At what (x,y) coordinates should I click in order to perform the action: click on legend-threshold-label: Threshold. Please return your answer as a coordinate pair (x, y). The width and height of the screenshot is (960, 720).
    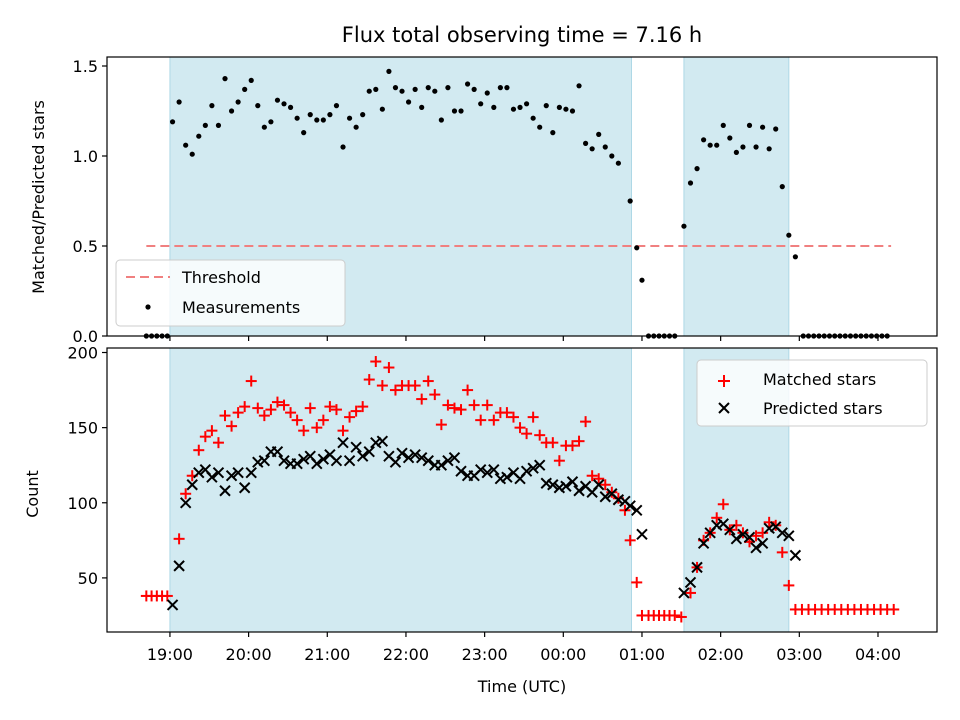
    Looking at the image, I should click on (221, 277).